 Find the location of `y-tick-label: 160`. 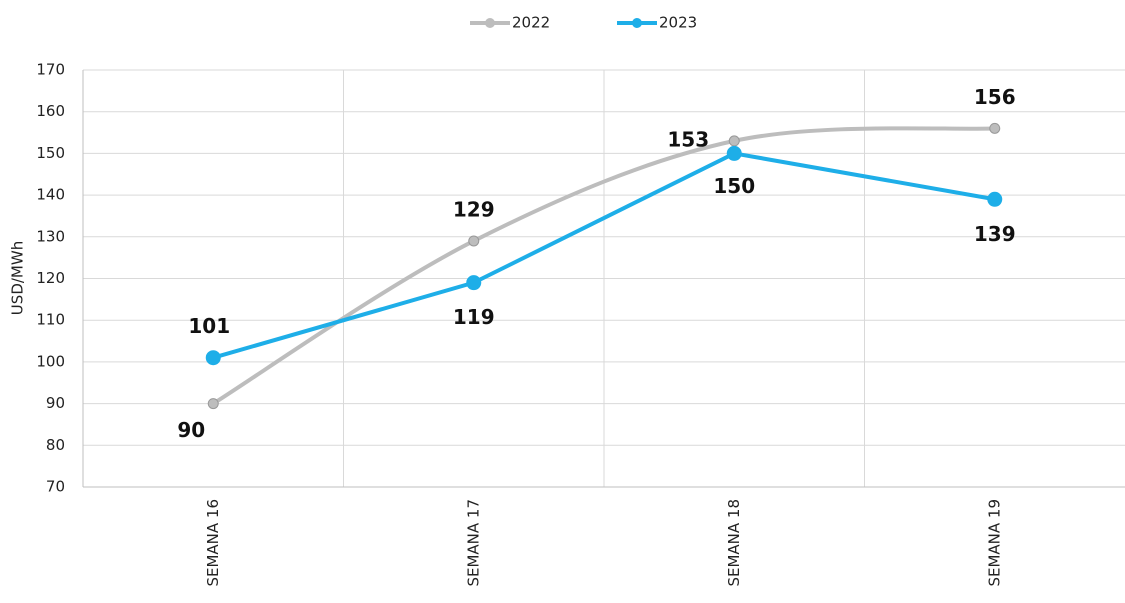

y-tick-label: 160 is located at coordinates (50, 111).